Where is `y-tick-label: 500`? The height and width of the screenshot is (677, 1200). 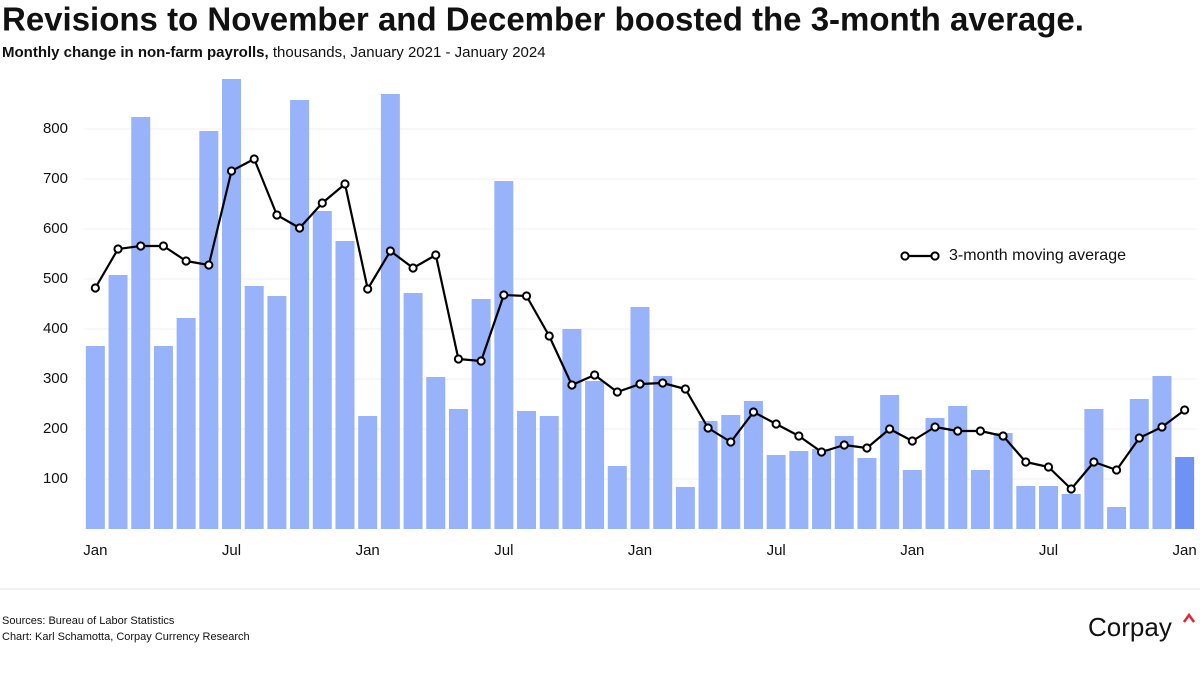
y-tick-label: 500 is located at coordinates (55, 278).